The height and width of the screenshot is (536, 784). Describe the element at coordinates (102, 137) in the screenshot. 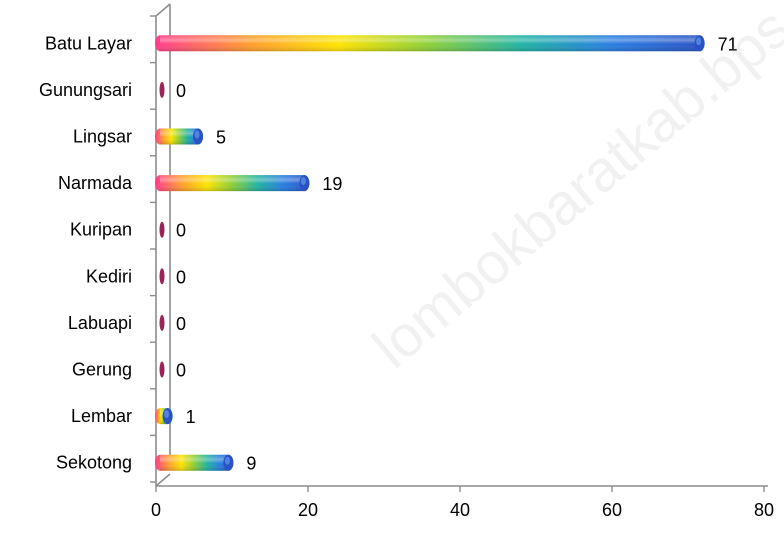

I see `category-label: Lingsar` at that location.